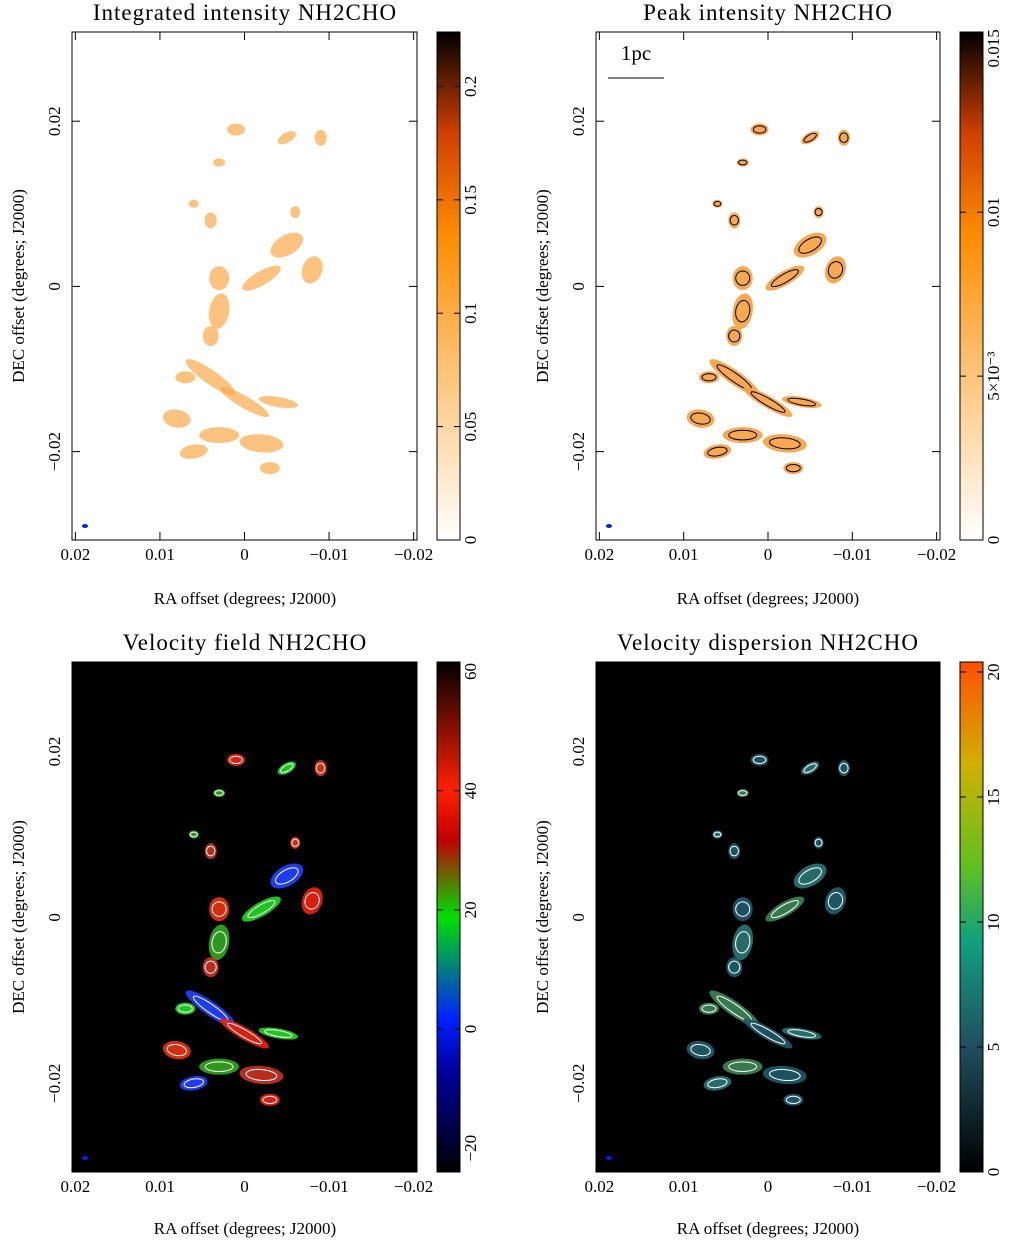 This screenshot has height=1247, width=1016. Describe the element at coordinates (470, 1148) in the screenshot. I see `colorbar-tick-label: −20` at that location.